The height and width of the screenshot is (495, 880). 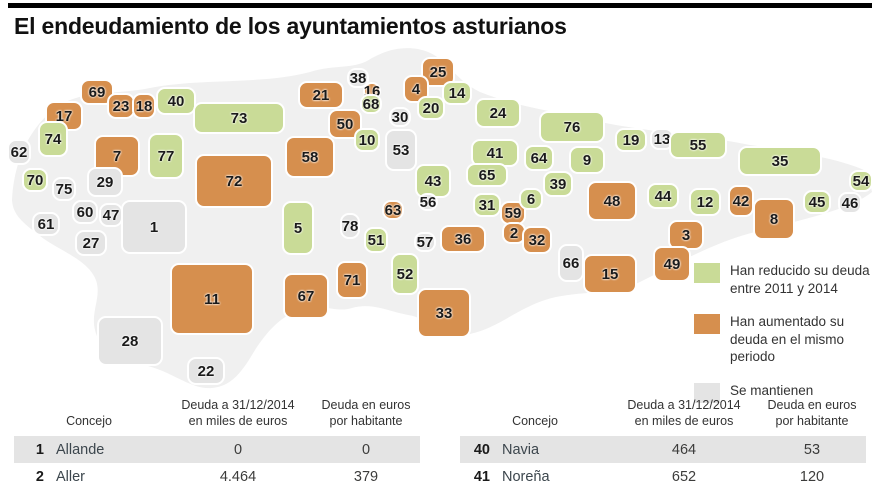 What do you see at coordinates (800, 279) in the screenshot?
I see `legend-label: Han reducido su deuda entre 2011 y 2014` at bounding box center [800, 279].